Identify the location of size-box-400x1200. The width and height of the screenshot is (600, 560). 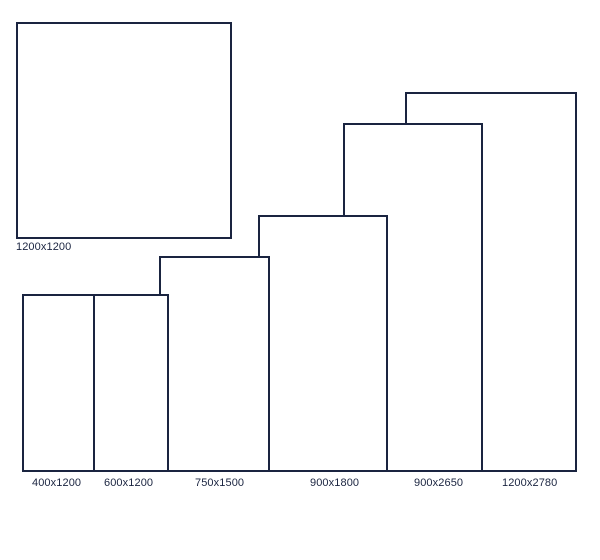
(58, 383).